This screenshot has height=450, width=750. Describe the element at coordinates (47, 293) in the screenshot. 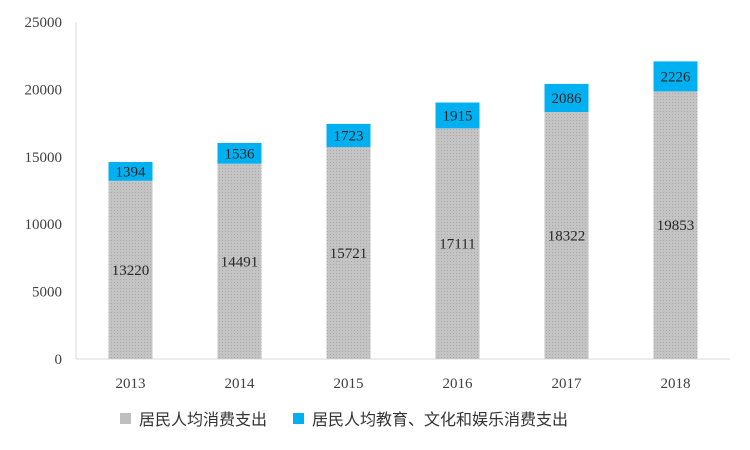

I see `y-tick-label: 5000` at that location.